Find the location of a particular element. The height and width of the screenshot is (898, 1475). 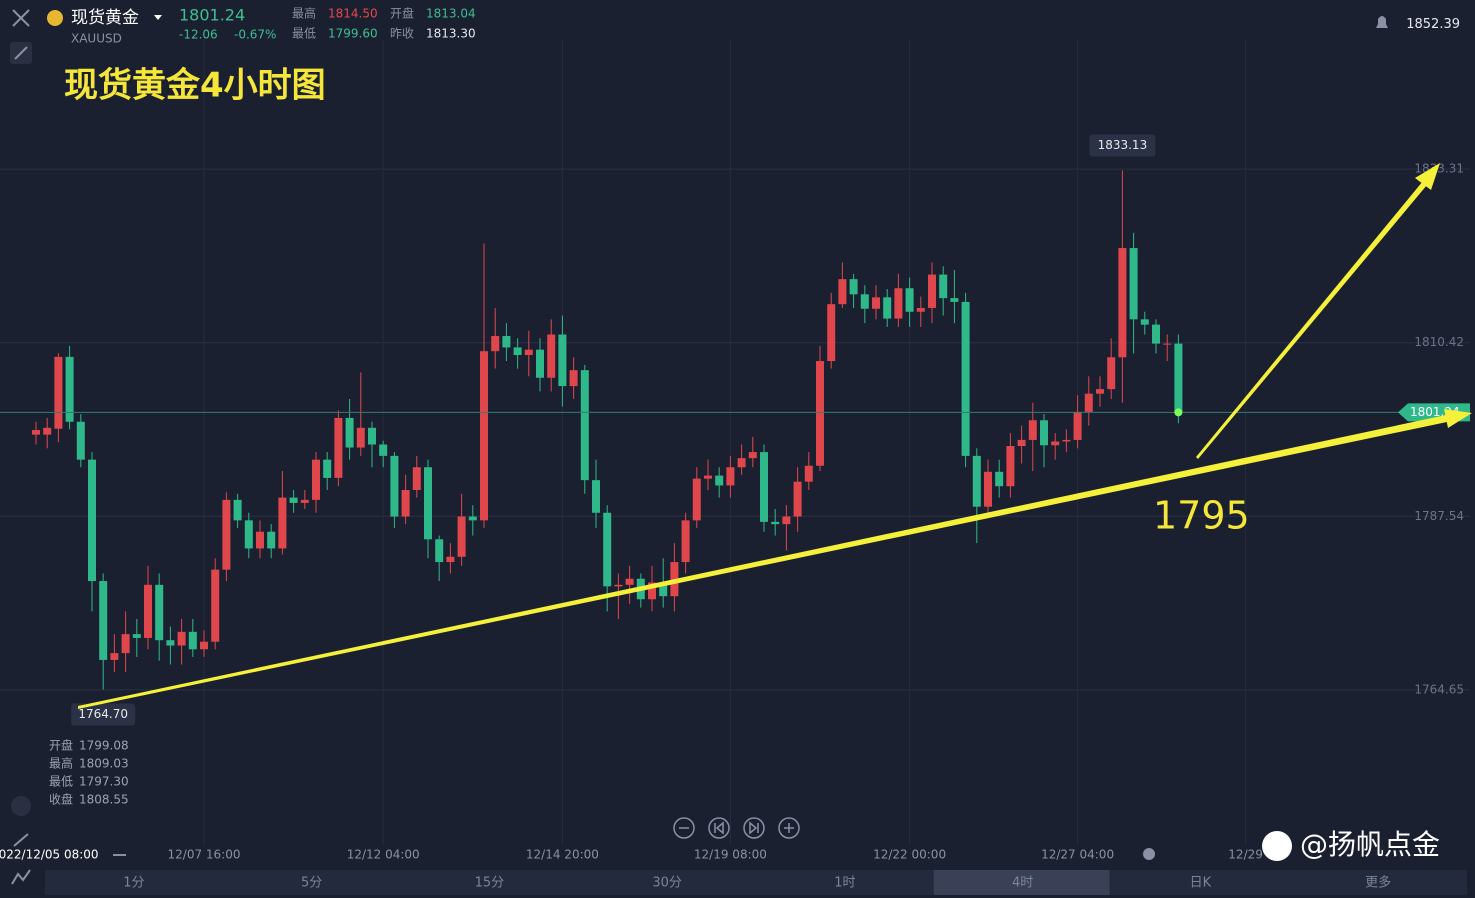

watermark-text: @扬帆点金 is located at coordinates (1370, 844).